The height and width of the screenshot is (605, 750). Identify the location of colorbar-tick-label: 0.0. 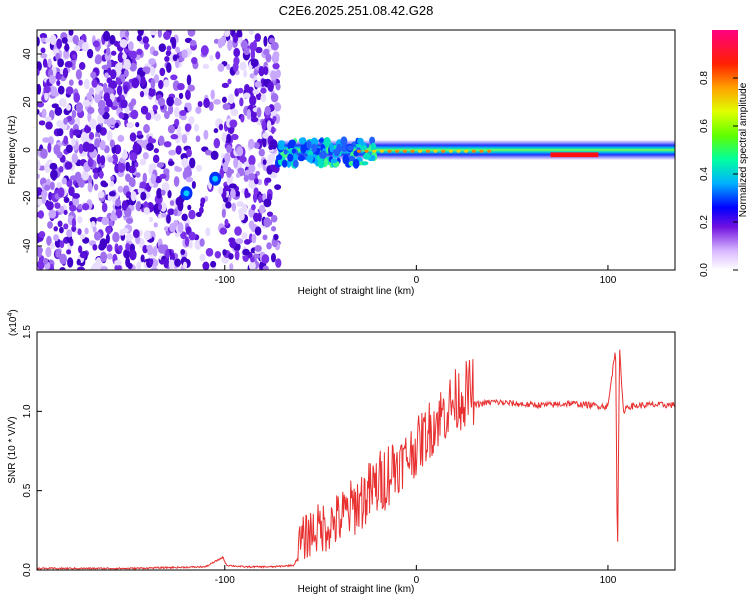
(704, 270).